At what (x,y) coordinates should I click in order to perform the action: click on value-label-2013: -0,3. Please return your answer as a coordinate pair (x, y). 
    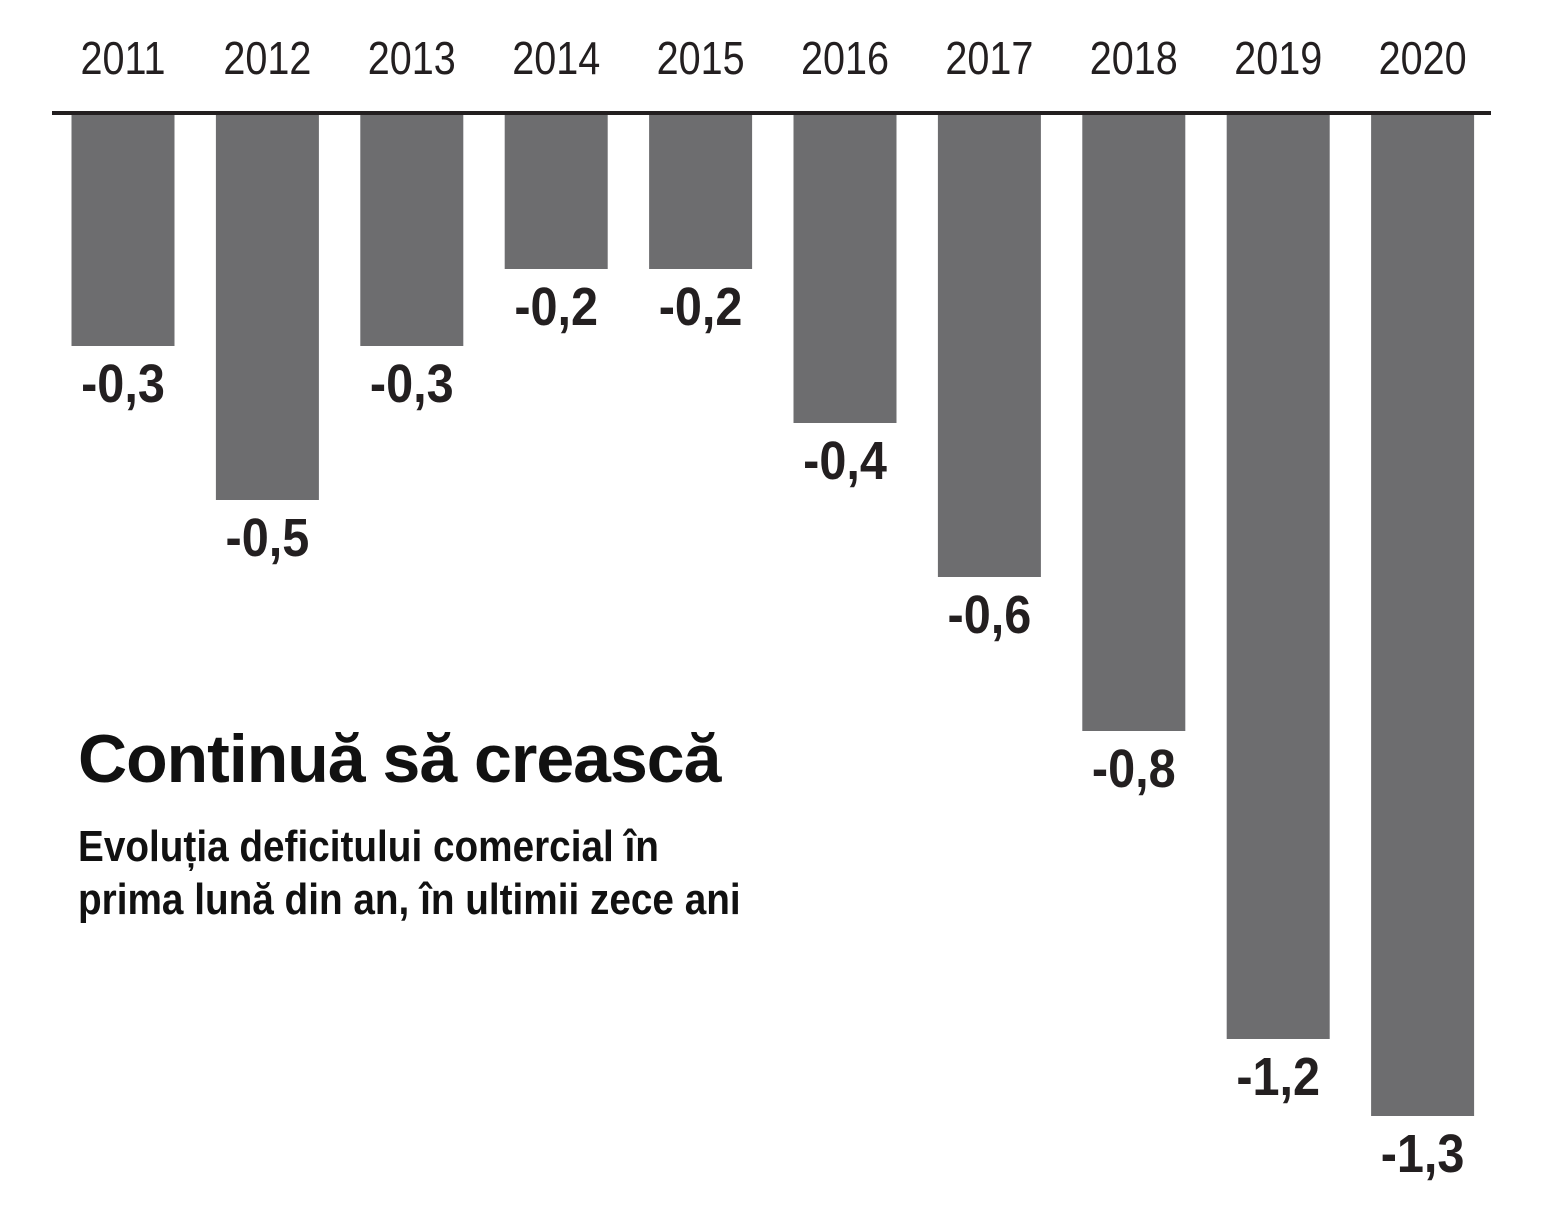
    Looking at the image, I should click on (412, 383).